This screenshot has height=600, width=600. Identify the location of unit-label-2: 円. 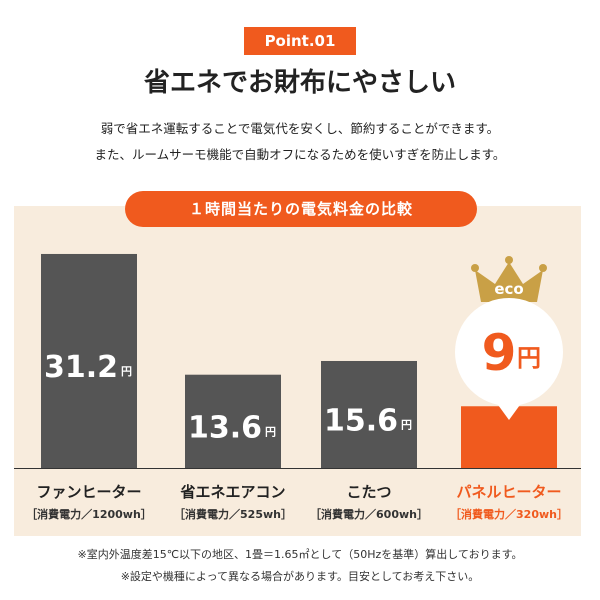
(270, 431).